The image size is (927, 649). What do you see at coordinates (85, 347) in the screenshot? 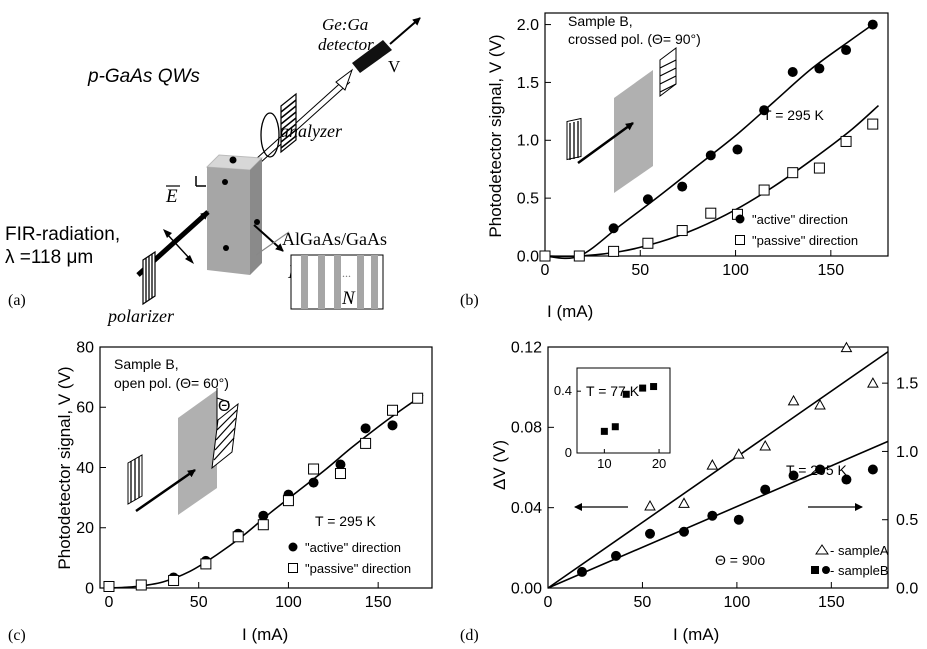
I see `y-tick-label: 80` at bounding box center [85, 347].